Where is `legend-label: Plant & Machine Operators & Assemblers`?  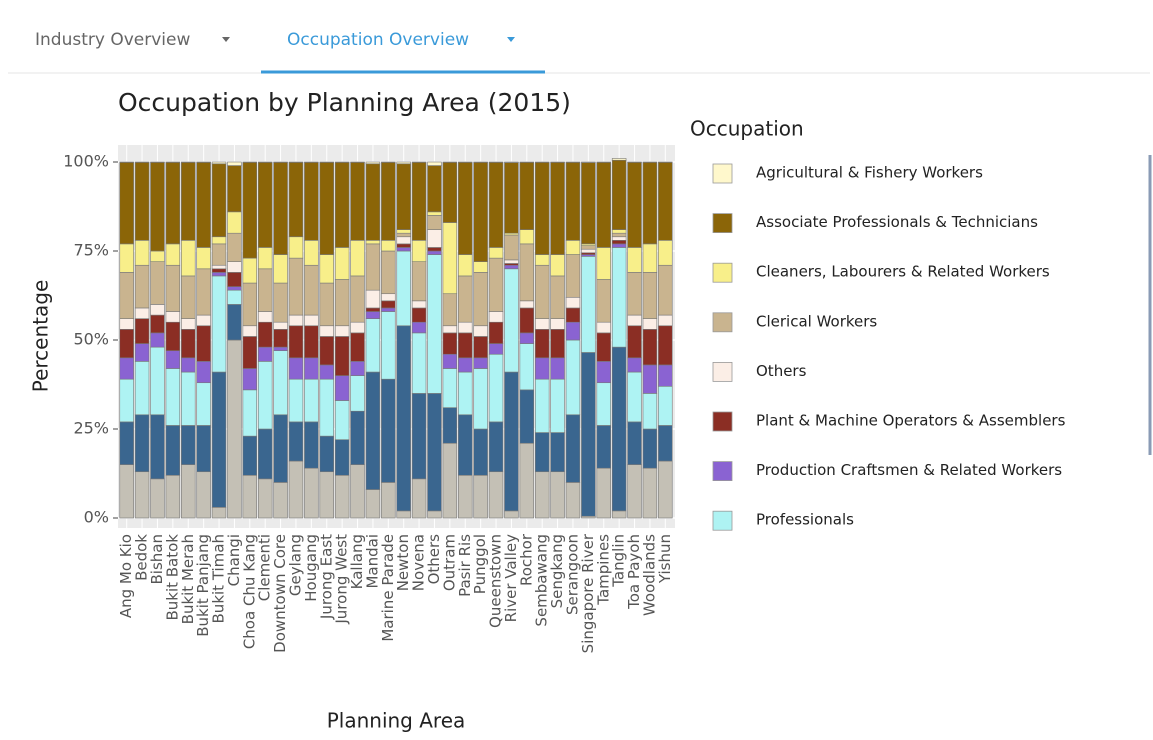 legend-label: Plant & Machine Operators & Assemblers is located at coordinates (911, 421).